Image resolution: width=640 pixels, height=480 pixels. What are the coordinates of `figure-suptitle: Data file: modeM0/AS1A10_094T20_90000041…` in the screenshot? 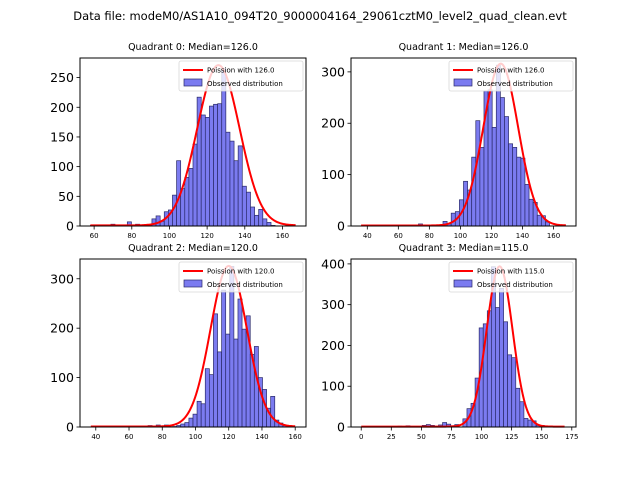 It's located at (320, 16).